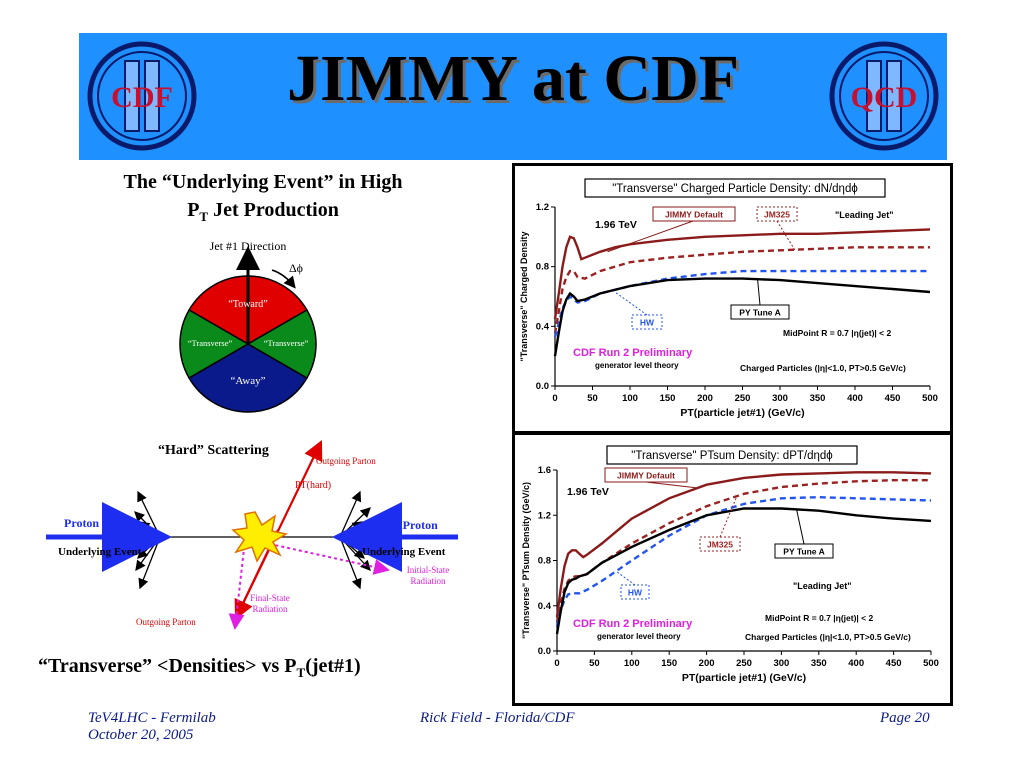  What do you see at coordinates (152, 718) in the screenshot?
I see `footer-venue: TeV4LHC - Fermilab` at bounding box center [152, 718].